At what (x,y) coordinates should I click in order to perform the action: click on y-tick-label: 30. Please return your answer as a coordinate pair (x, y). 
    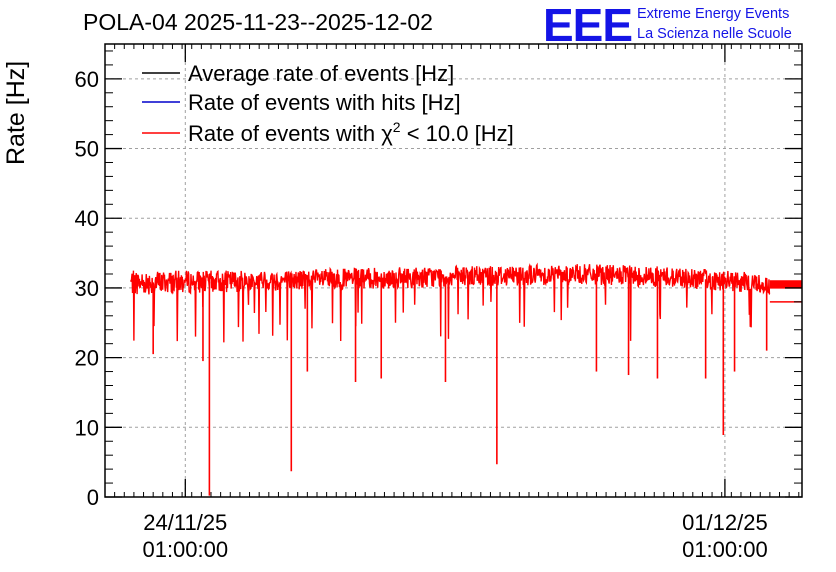
    Looking at the image, I should click on (87, 288).